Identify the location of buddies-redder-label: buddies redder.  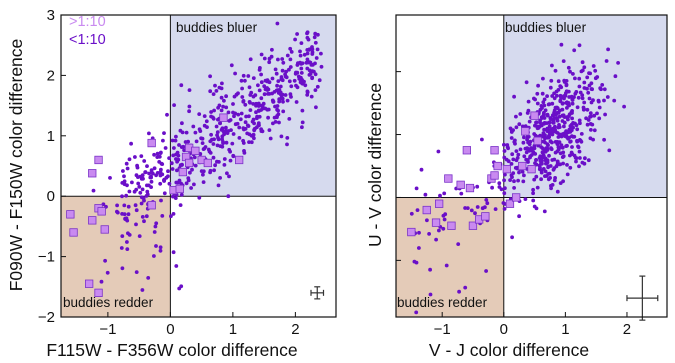
(108, 302).